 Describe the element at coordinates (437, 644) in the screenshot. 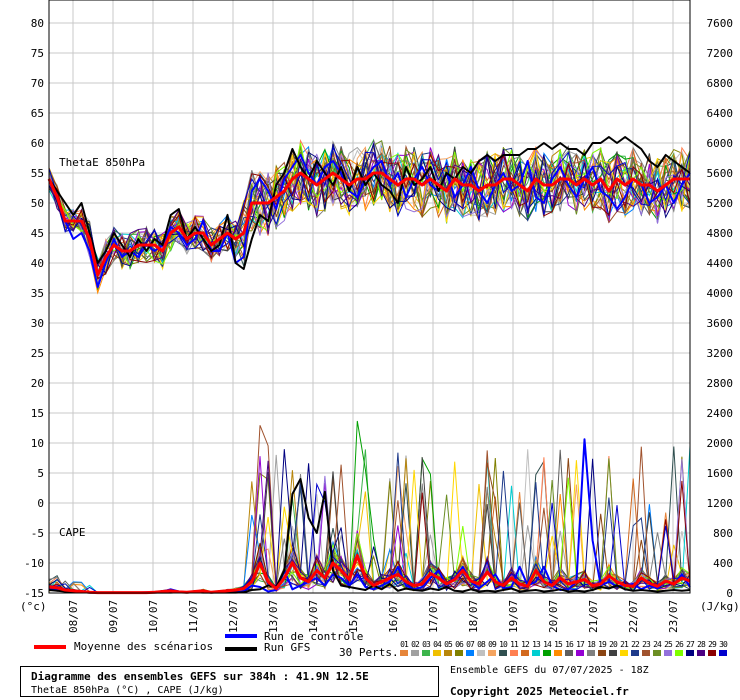

I see `pert-number-label: 04` at that location.